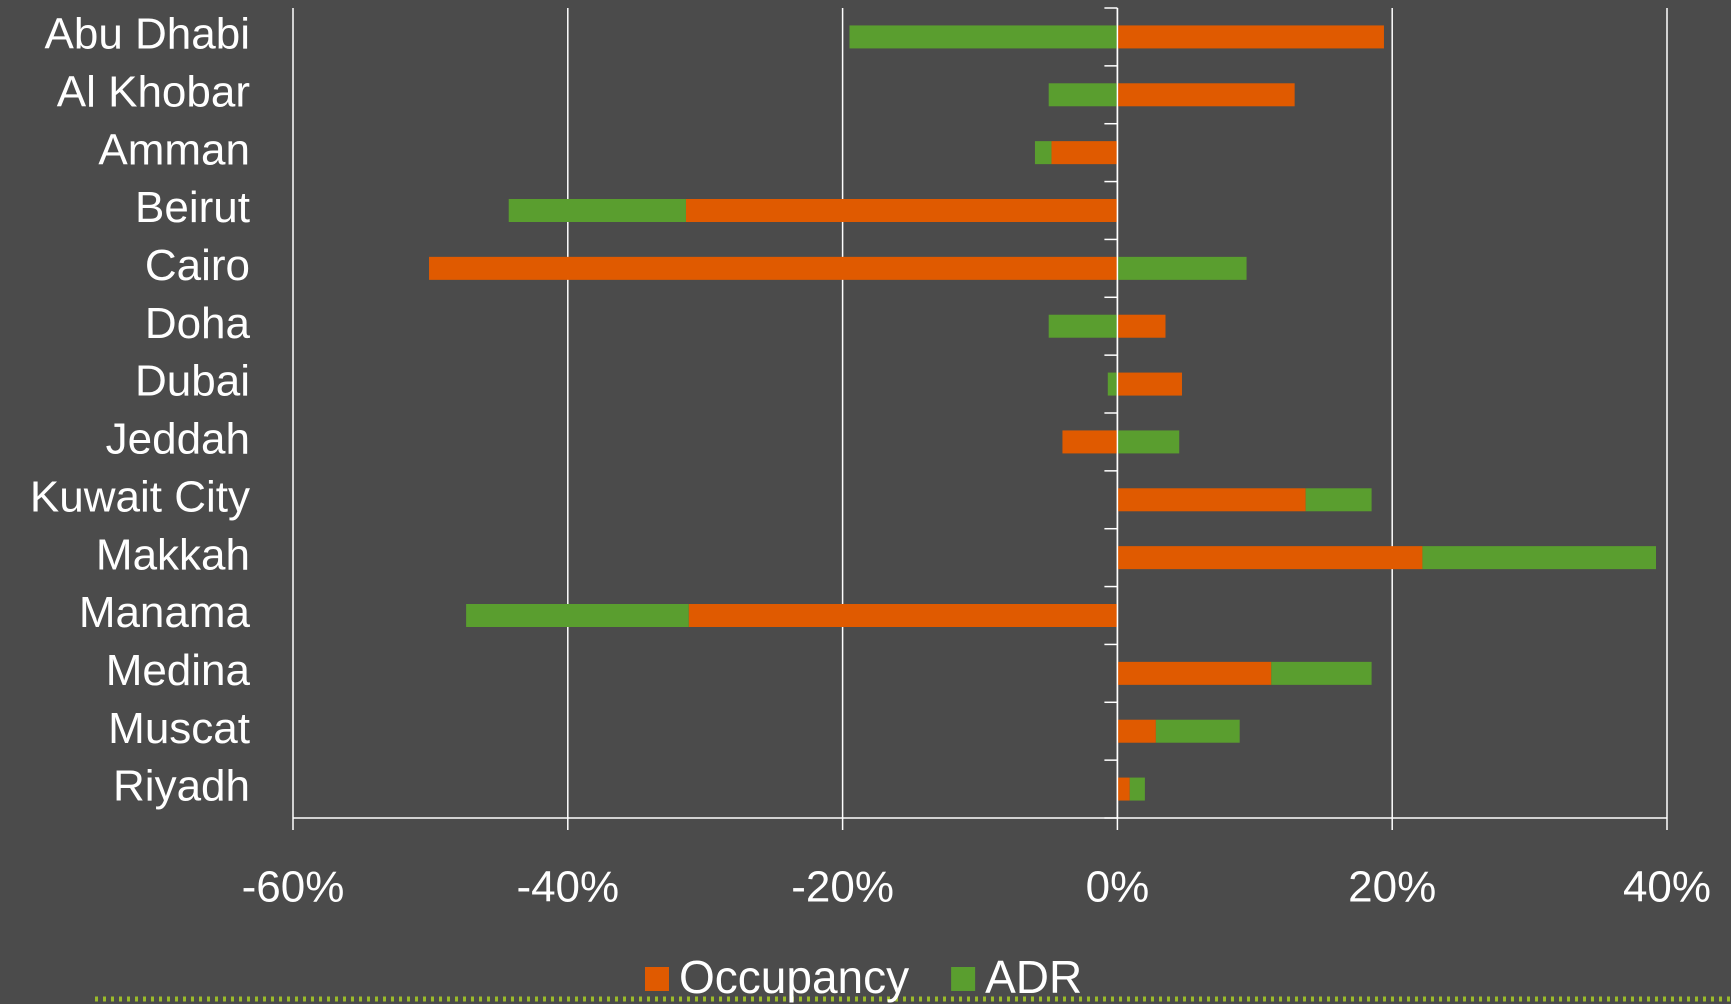 The image size is (1731, 1004). What do you see at coordinates (1118, 887) in the screenshot?
I see `x-tick-label: 0%` at bounding box center [1118, 887].